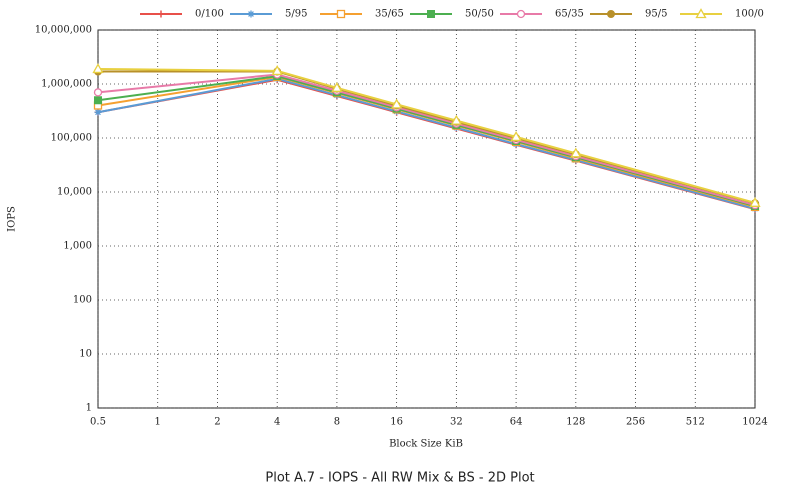  Describe the element at coordinates (695, 422) in the screenshot. I see `x-tick-label: 512` at that location.